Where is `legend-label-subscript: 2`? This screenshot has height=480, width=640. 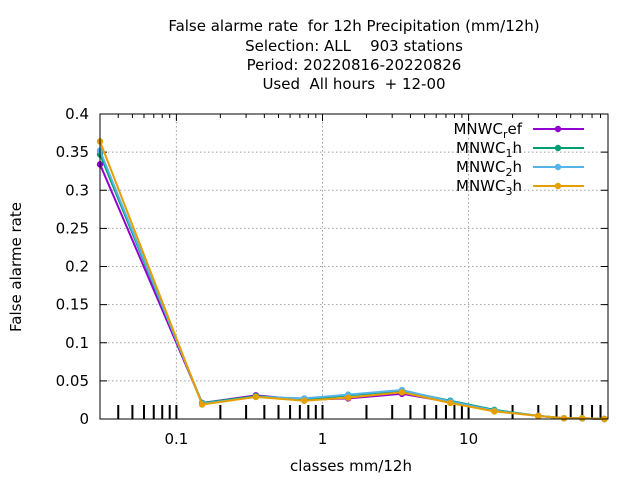
legend-label-subscript: 2 is located at coordinates (508, 172).